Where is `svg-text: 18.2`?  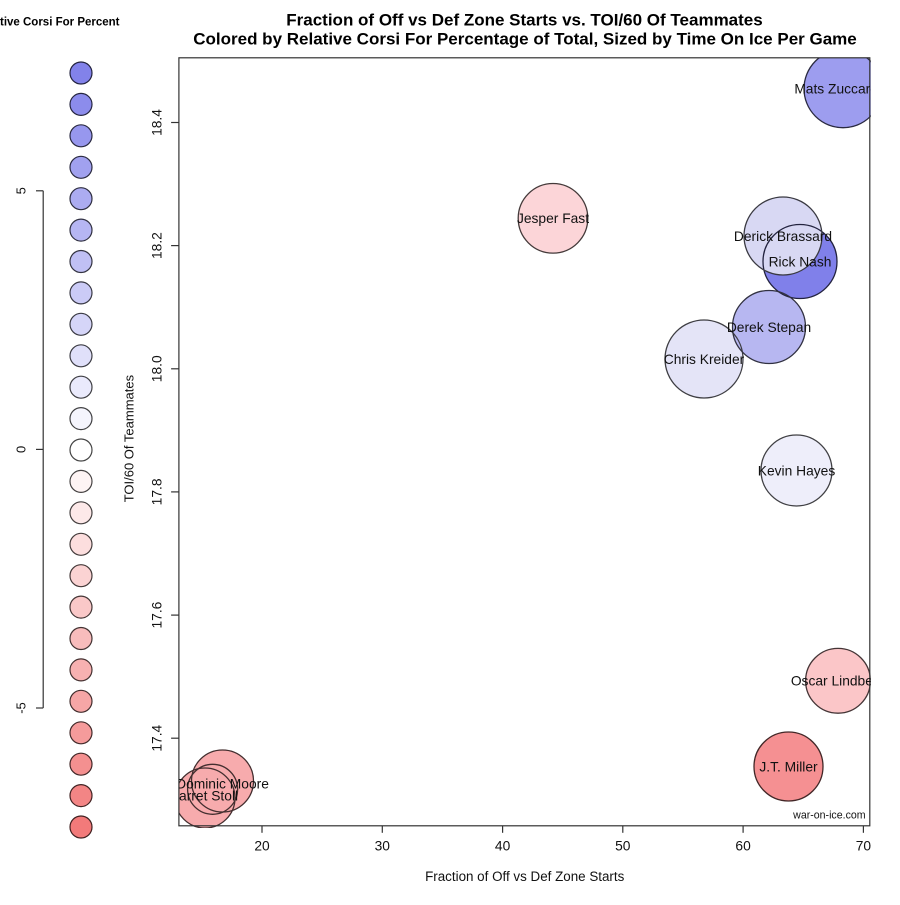
svg-text: 18.2 is located at coordinates (157, 245).